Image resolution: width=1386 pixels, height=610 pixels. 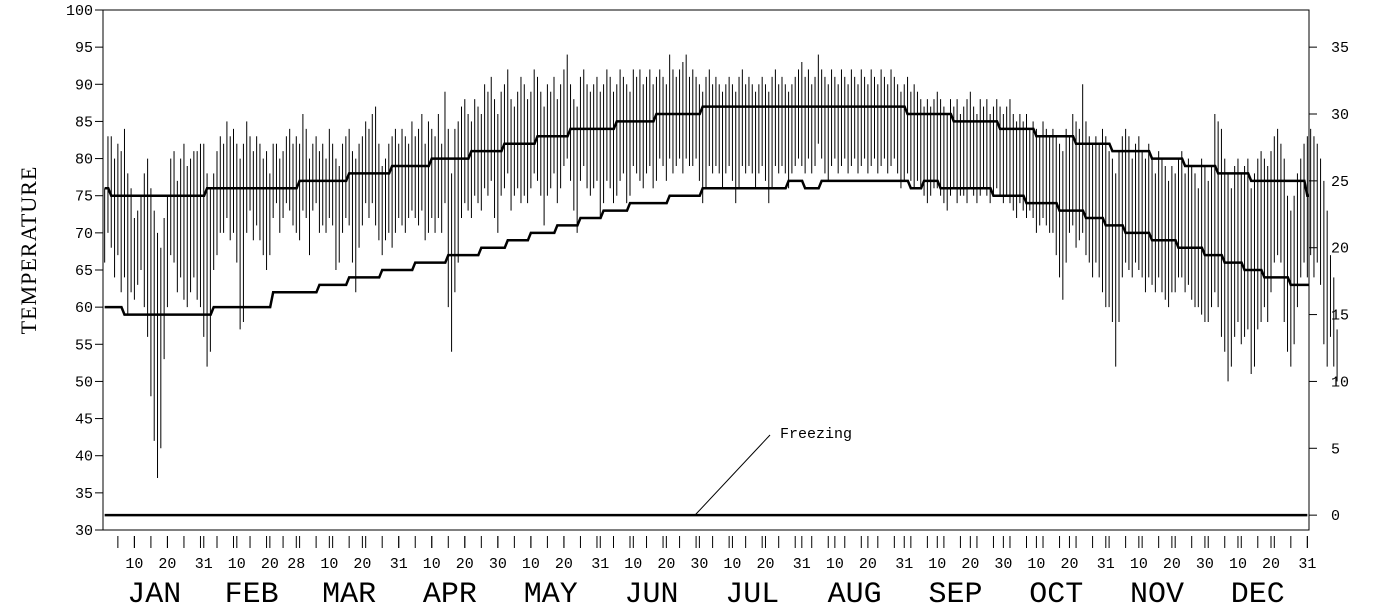 I want to click on y-tick-label-left: 100, so click(x=79, y=11).